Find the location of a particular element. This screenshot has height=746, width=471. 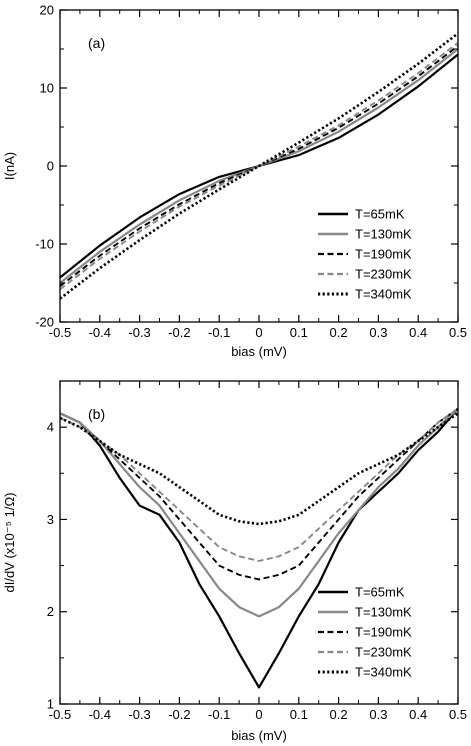

panel-label: (a) is located at coordinates (96, 43).